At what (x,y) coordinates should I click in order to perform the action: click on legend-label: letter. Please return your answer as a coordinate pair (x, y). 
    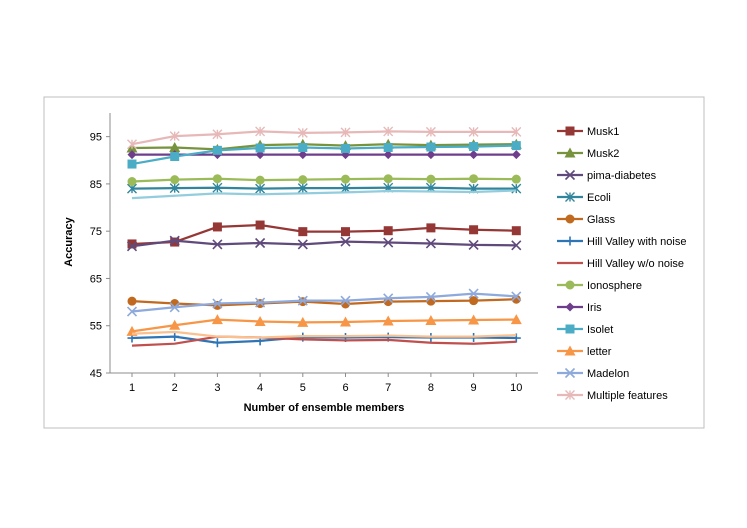
    Looking at the image, I should click on (599, 352).